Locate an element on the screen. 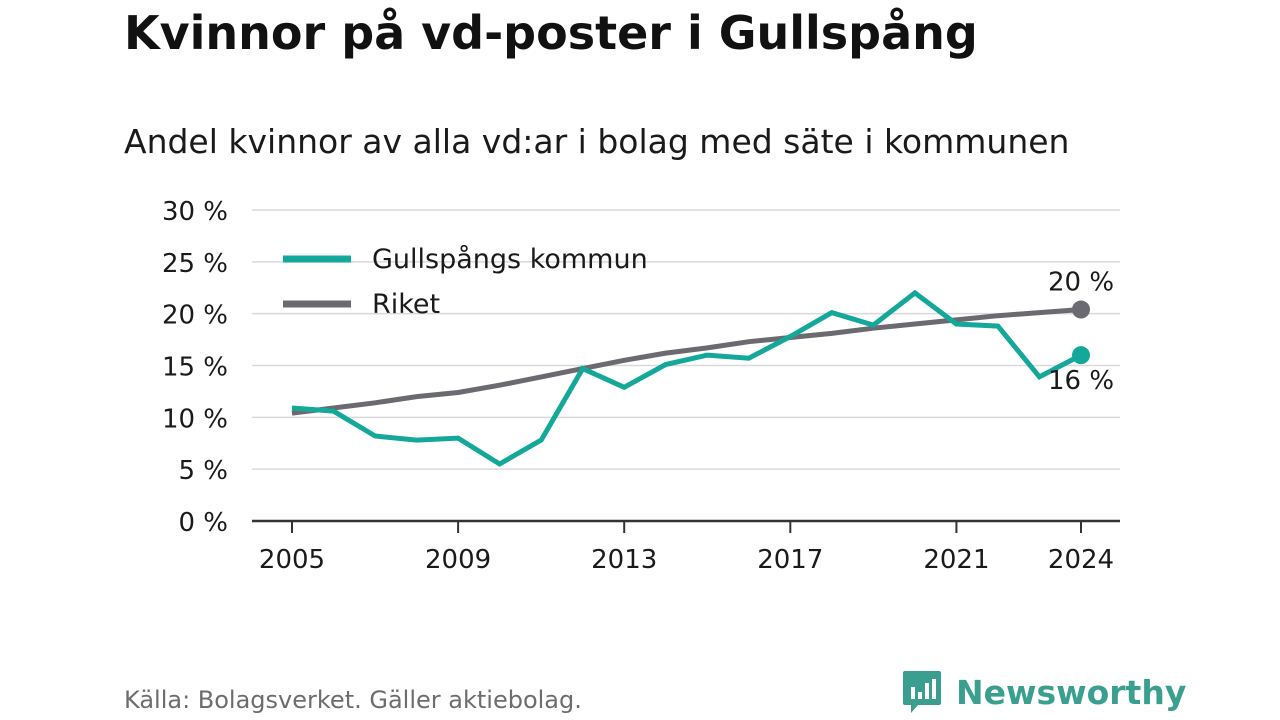 This screenshot has height=720, width=1280. y-tick-label: 20 % is located at coordinates (195, 316).